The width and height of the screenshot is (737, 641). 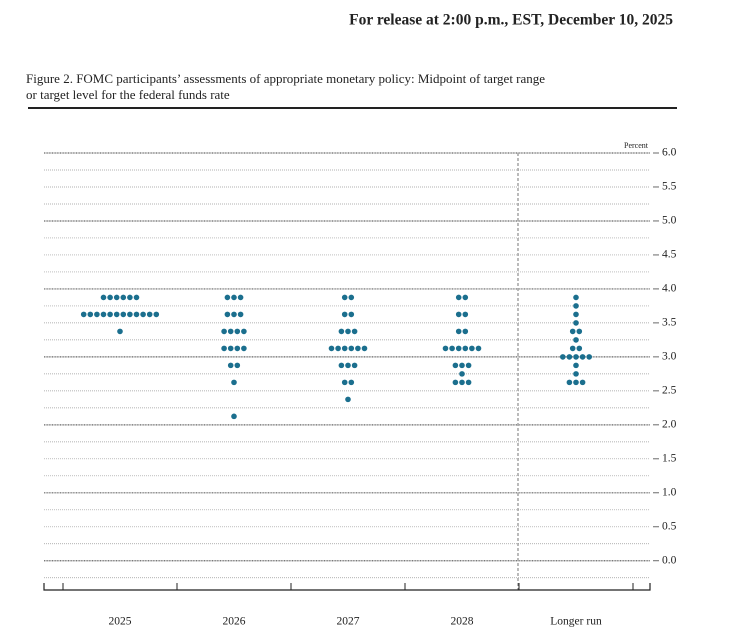 What do you see at coordinates (576, 622) in the screenshot?
I see `x-tick-label: Longer run` at bounding box center [576, 622].